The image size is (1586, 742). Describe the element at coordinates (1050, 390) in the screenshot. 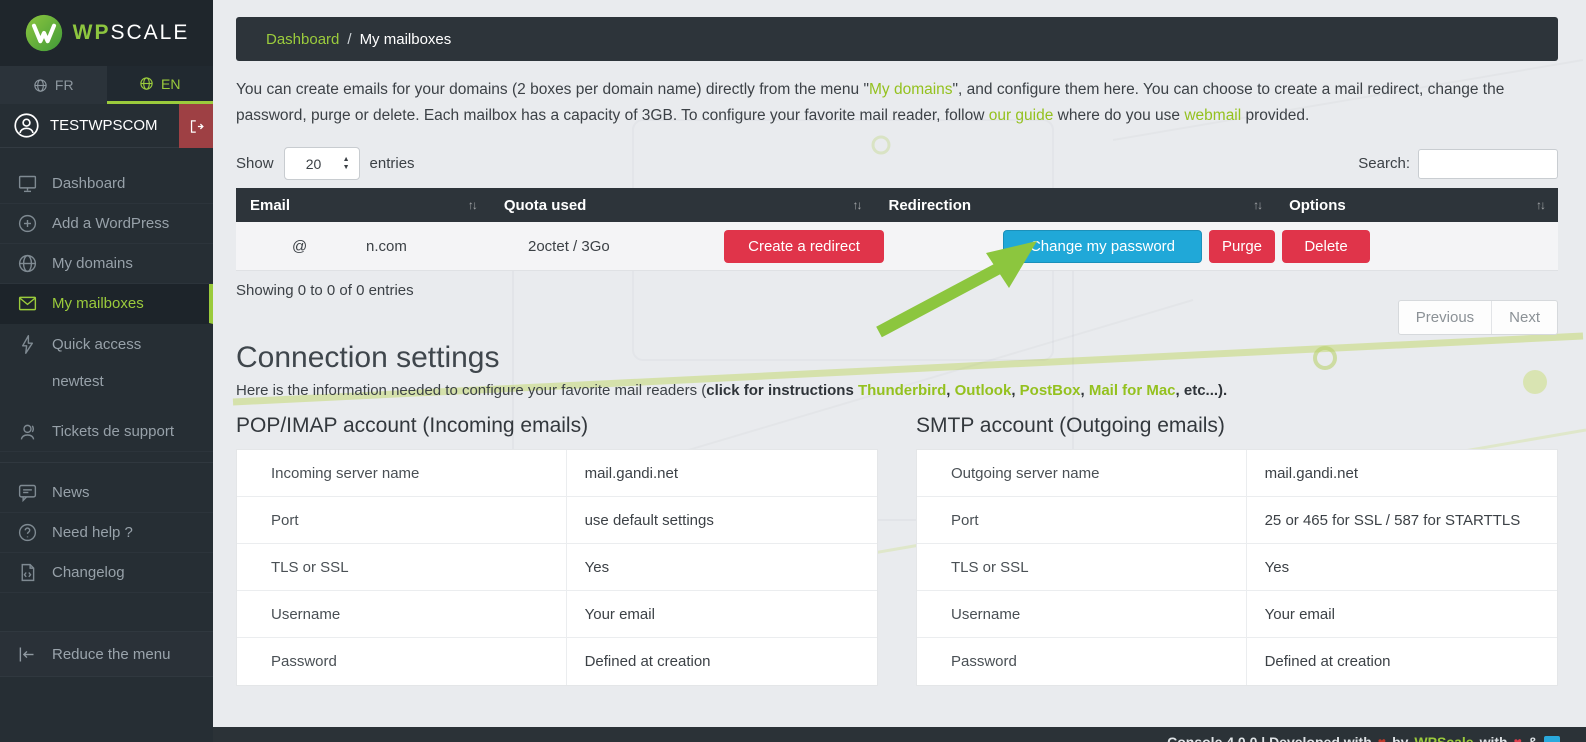

I see `postbox-link: PostBox` at that location.